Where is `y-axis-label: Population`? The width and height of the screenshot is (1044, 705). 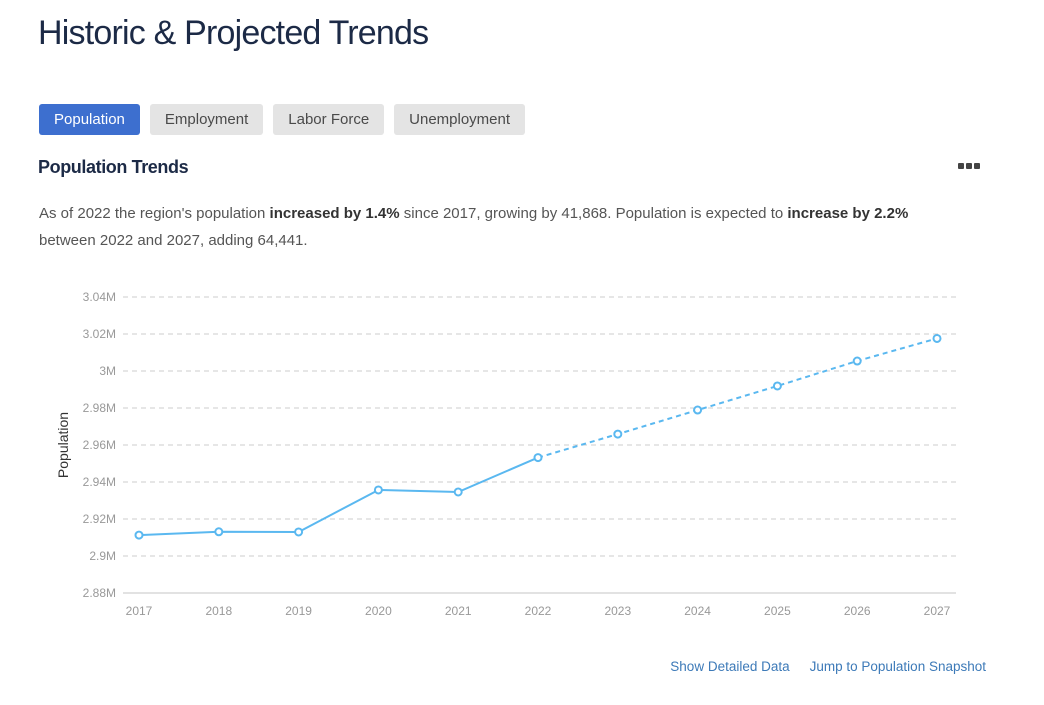 y-axis-label: Population is located at coordinates (63, 445).